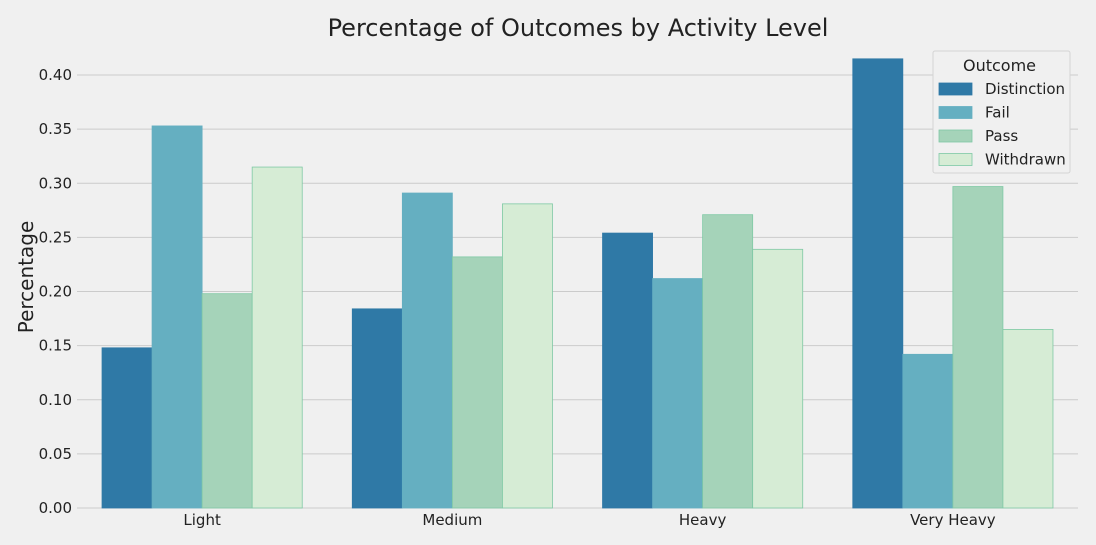  I want to click on y-tick-label: 0.15, so click(55, 346).